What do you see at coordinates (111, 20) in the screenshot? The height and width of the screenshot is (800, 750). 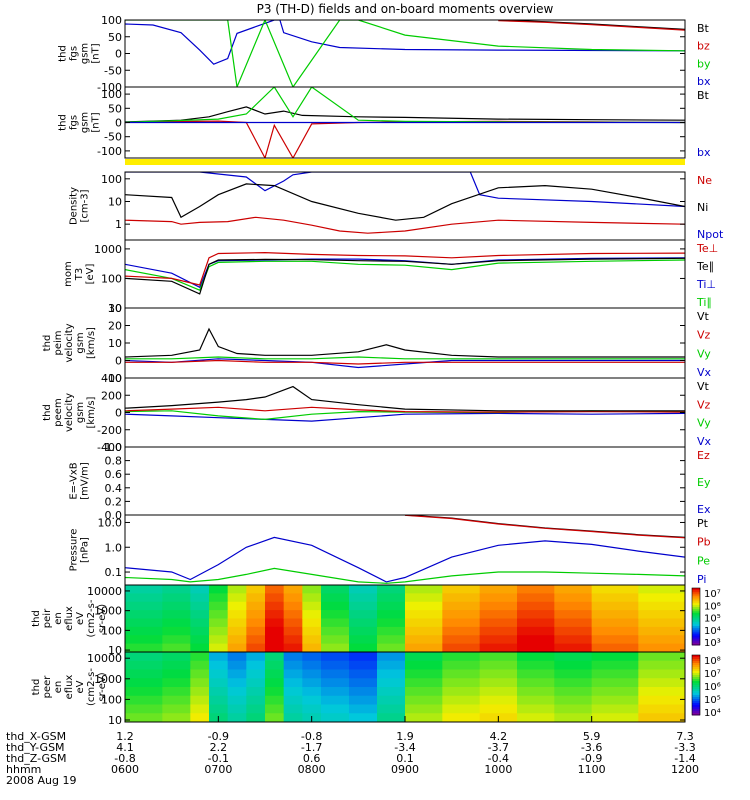 I see `ytick-label: 100` at bounding box center [111, 20].